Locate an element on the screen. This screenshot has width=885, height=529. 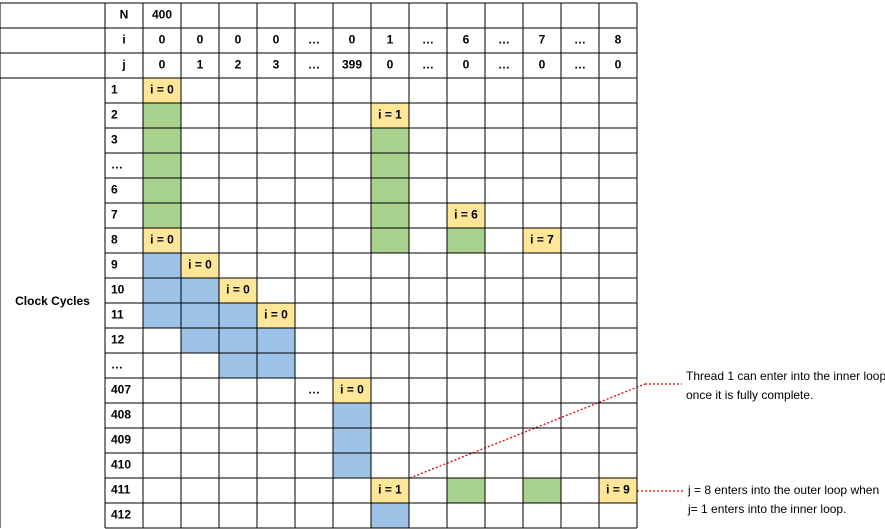
row-label: 10 is located at coordinates (118, 290).